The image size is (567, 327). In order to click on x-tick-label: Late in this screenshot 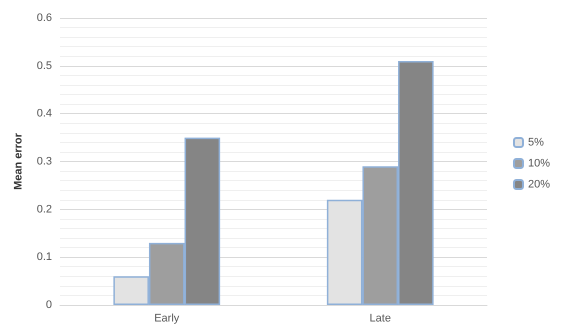, I will do `click(380, 318)`.